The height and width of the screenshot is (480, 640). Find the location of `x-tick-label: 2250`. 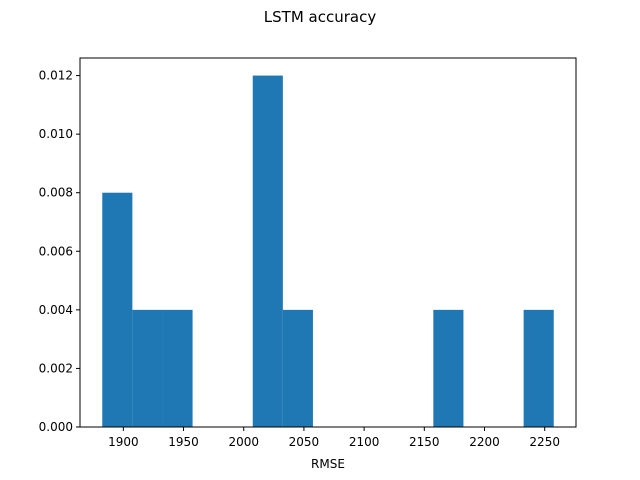

x-tick-label: 2250 is located at coordinates (544, 442).